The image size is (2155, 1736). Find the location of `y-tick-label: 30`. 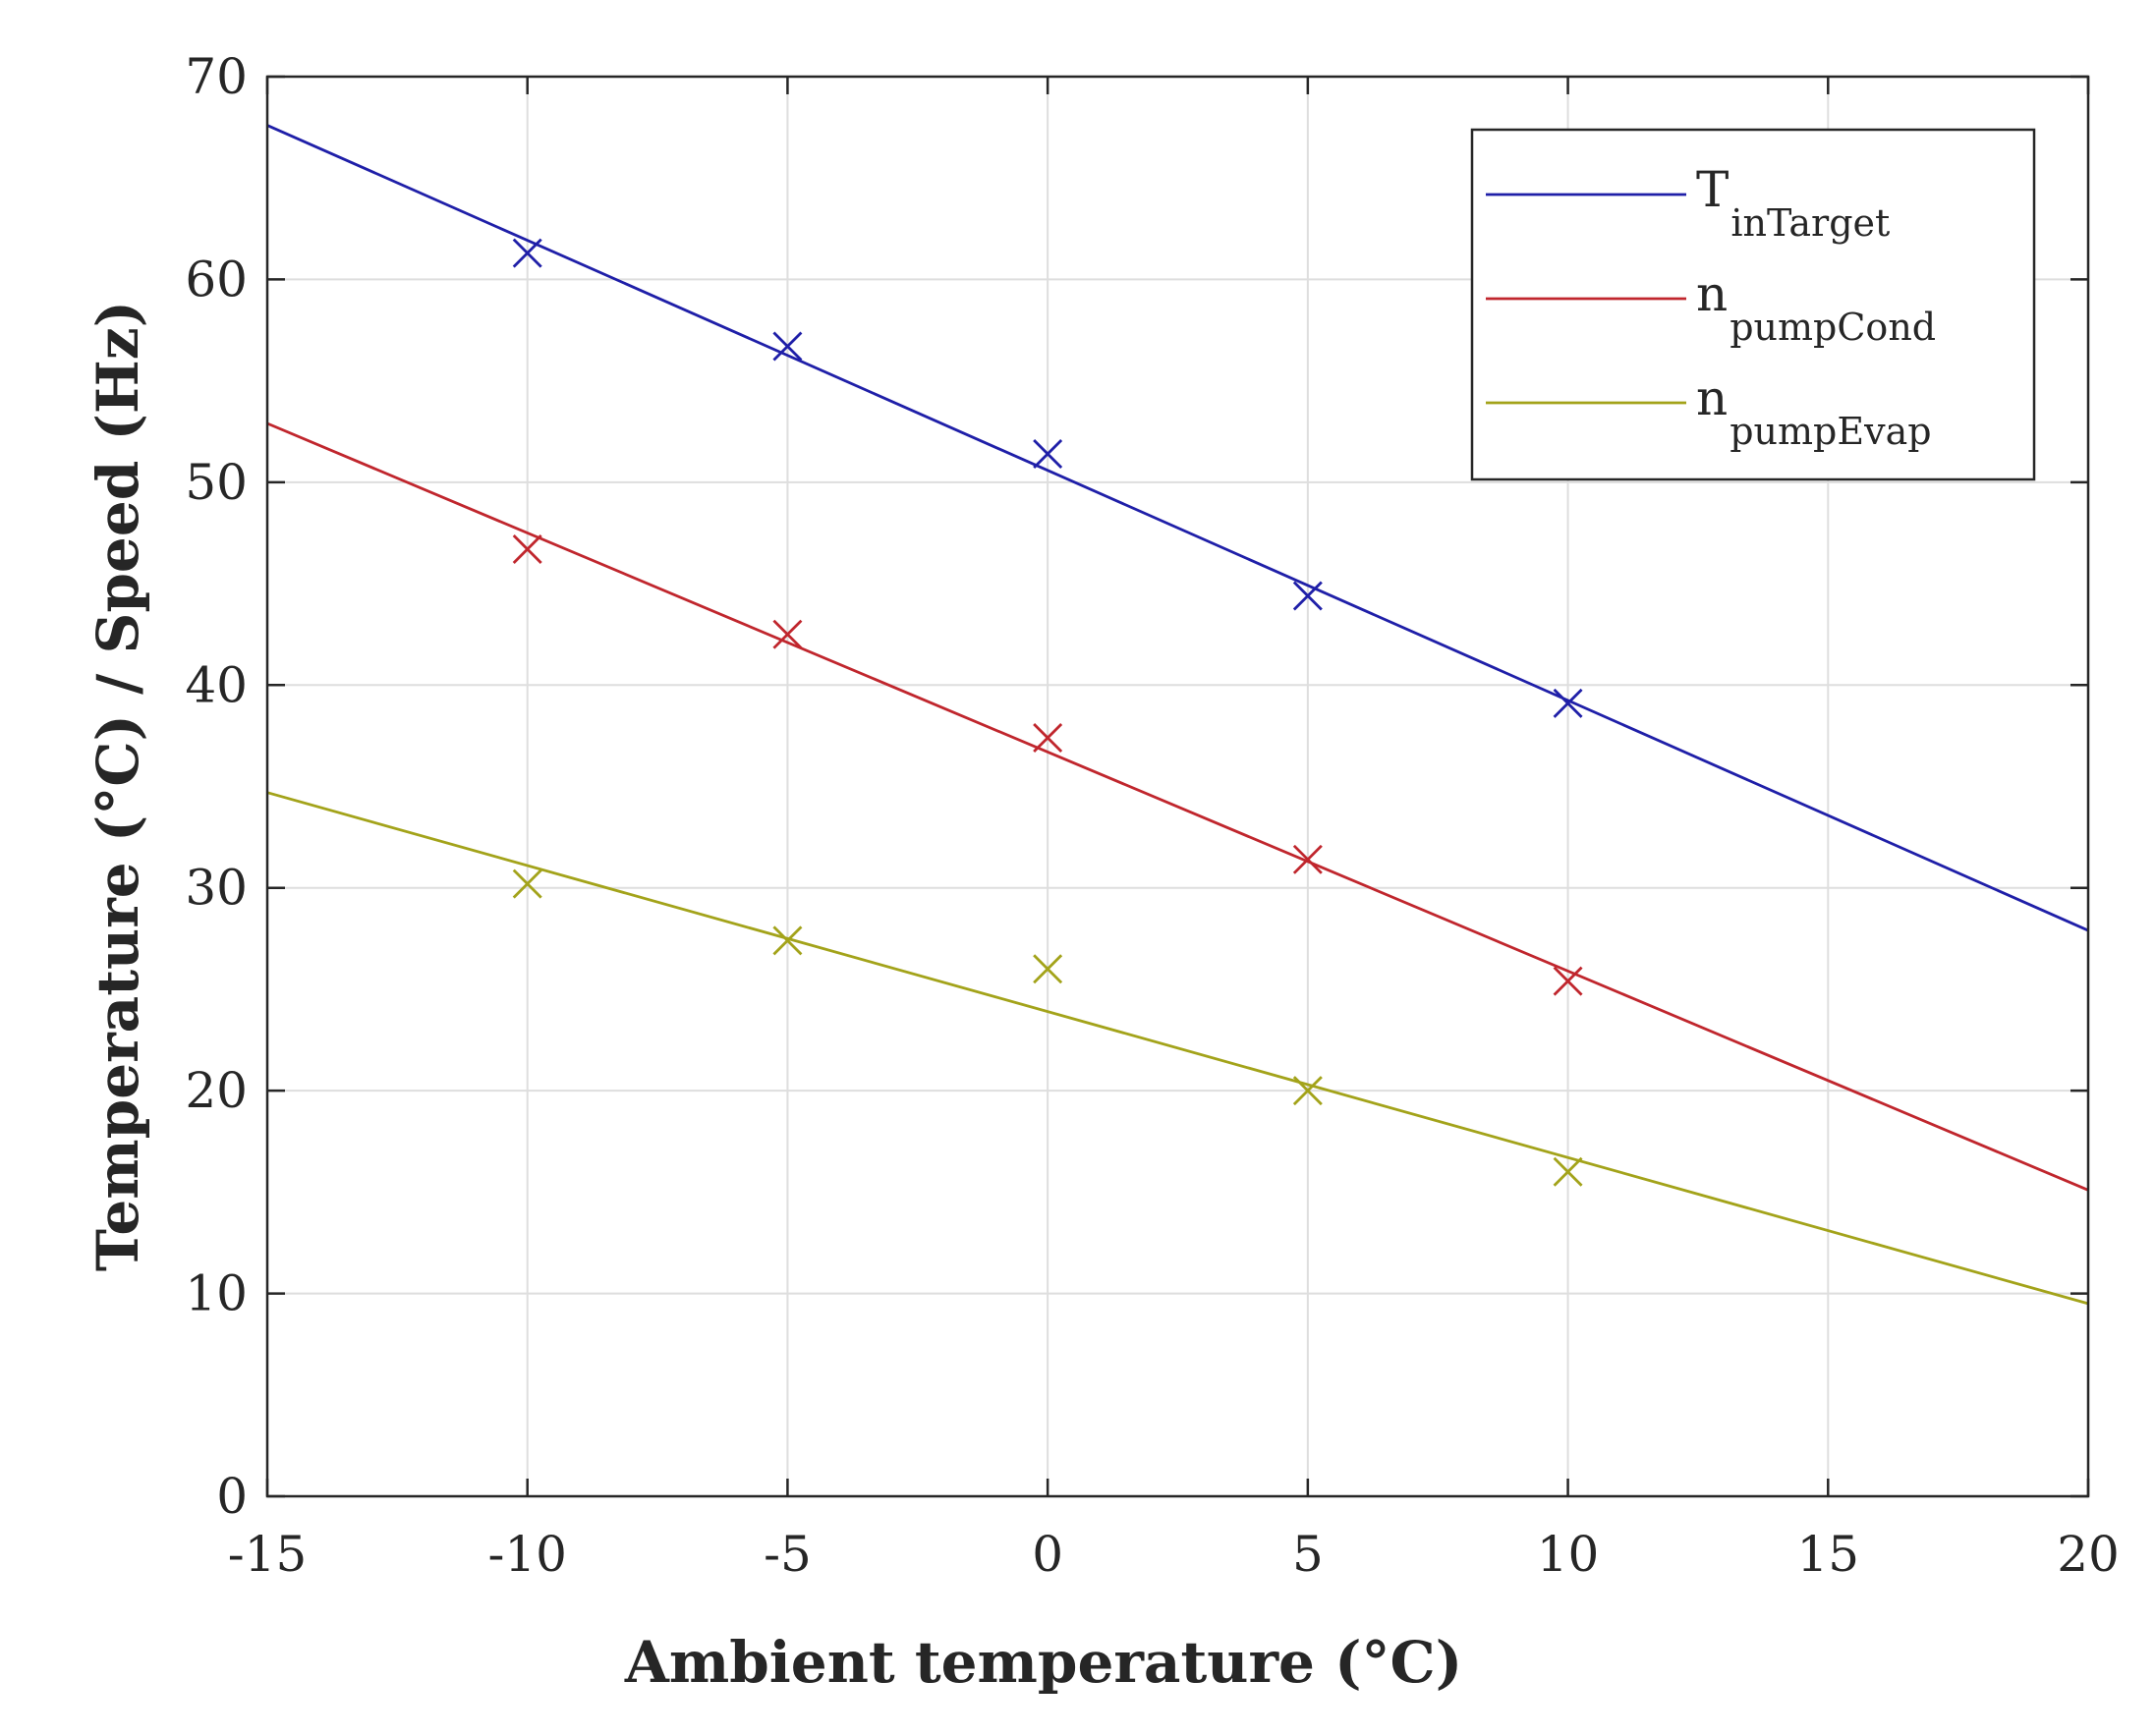

y-tick-label: 30 is located at coordinates (216, 888).